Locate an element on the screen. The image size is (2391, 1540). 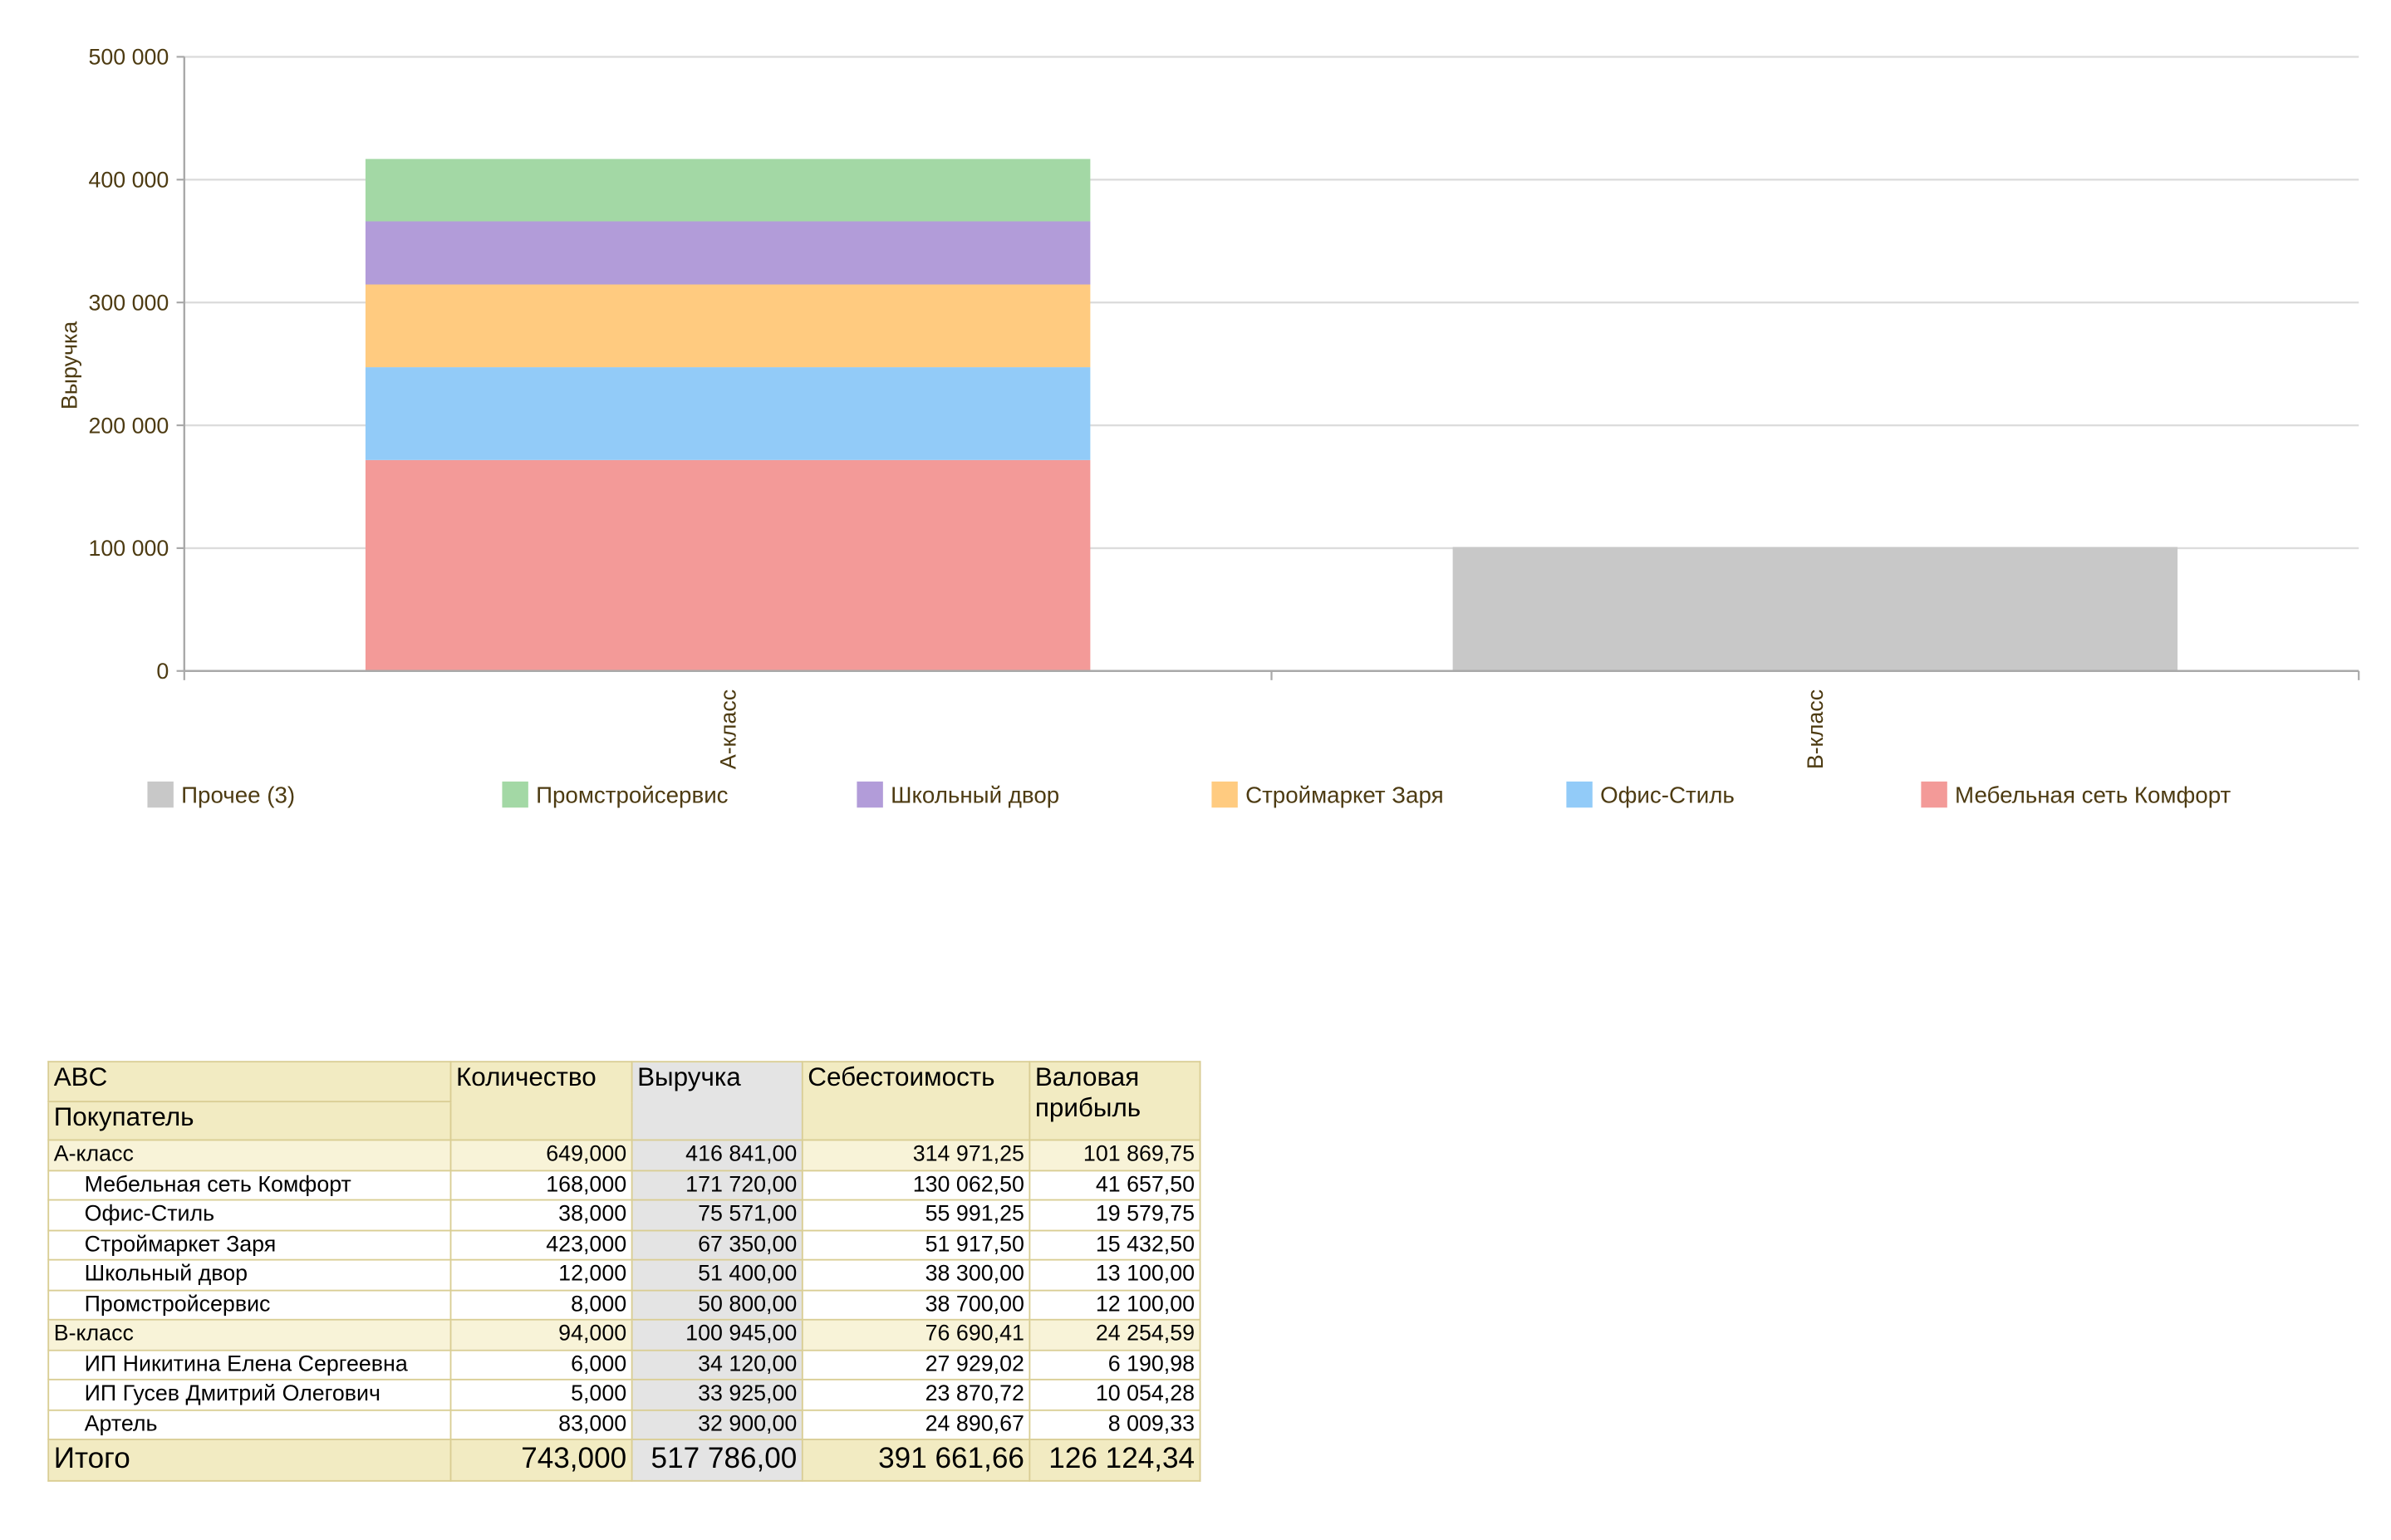
cost-cell: 51 917,50 is located at coordinates (916, 1245).